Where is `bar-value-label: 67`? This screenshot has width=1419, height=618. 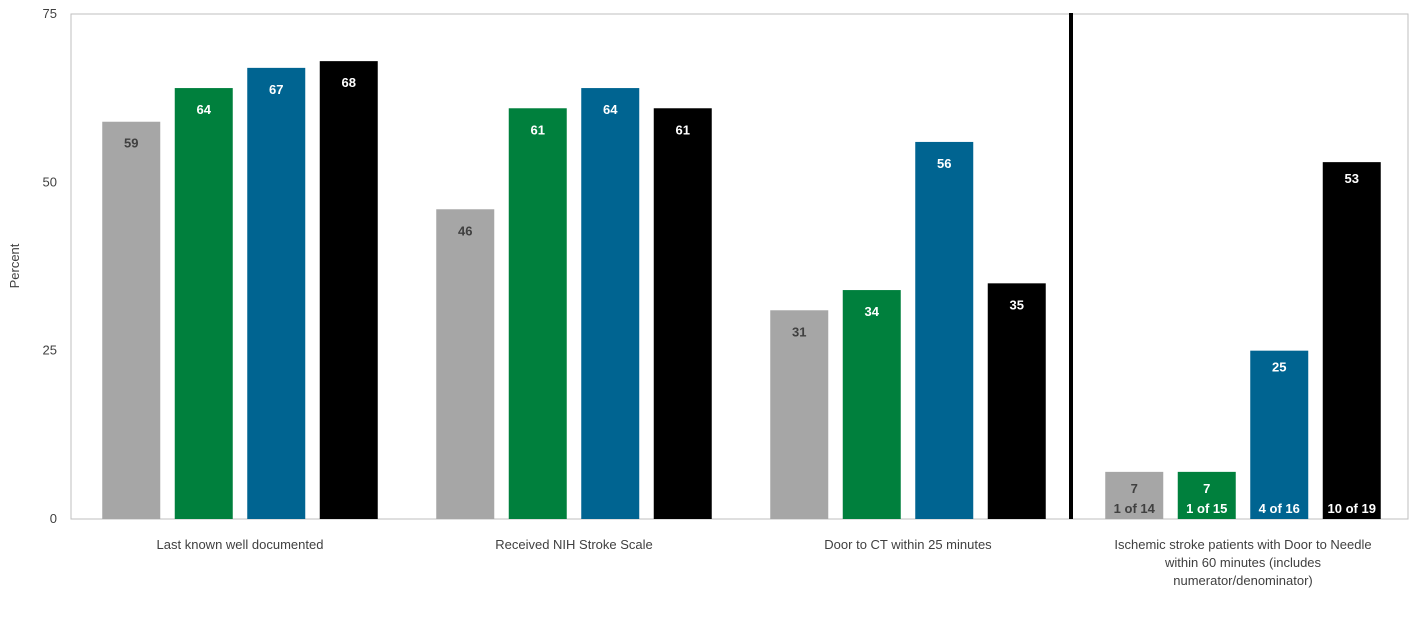 bar-value-label: 67 is located at coordinates (276, 89).